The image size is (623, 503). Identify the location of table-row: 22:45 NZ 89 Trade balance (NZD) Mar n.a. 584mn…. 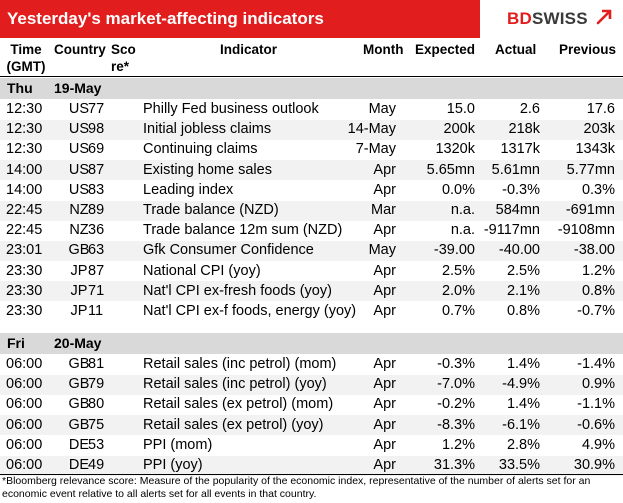
(311, 210).